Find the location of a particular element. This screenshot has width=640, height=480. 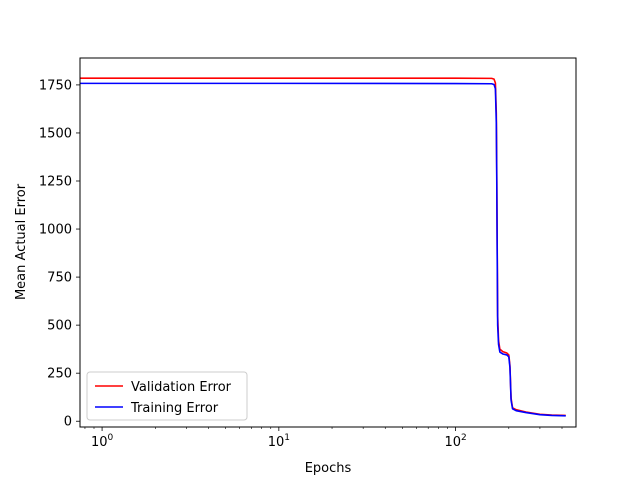

y-axis-ticks: 0 250 500 750 1000 1250 1500 1750 is located at coordinates (59, 254).